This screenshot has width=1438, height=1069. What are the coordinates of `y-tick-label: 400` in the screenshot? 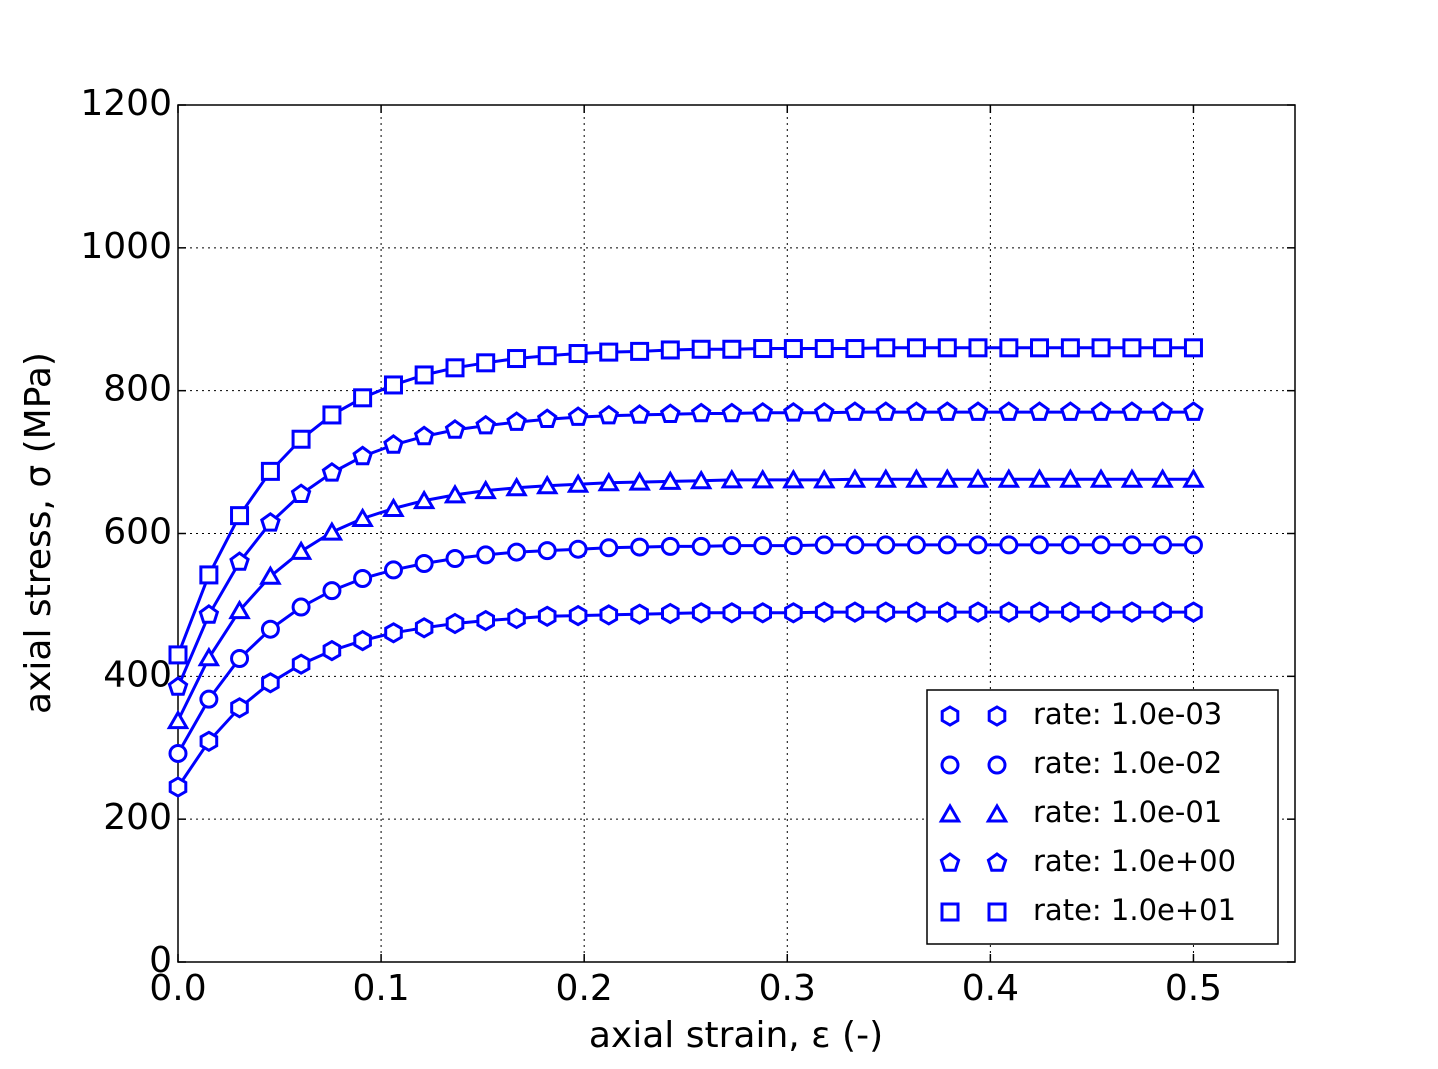 It's located at (137, 674).